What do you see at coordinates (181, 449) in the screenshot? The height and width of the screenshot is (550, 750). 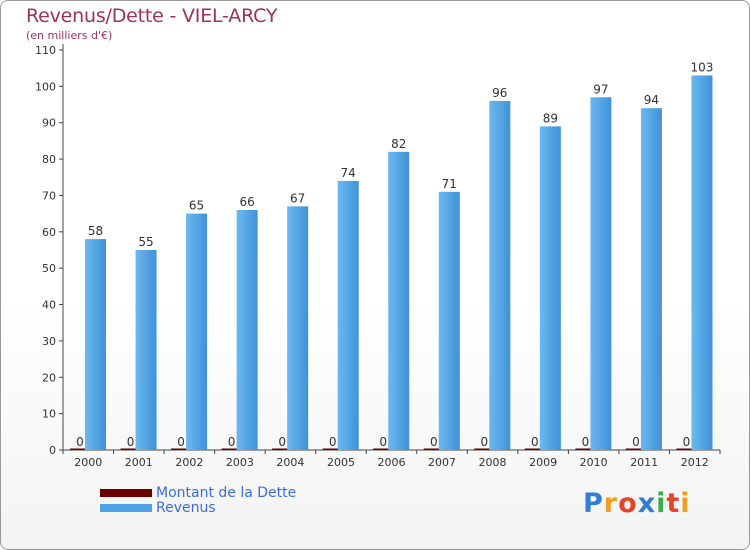 I see `bar-dette-2002` at bounding box center [181, 449].